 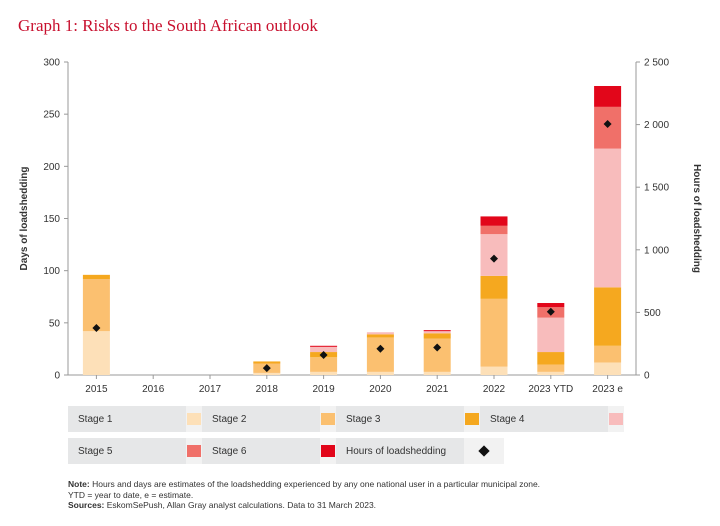 What do you see at coordinates (210, 389) in the screenshot?
I see `x-tick-label: 2017` at bounding box center [210, 389].